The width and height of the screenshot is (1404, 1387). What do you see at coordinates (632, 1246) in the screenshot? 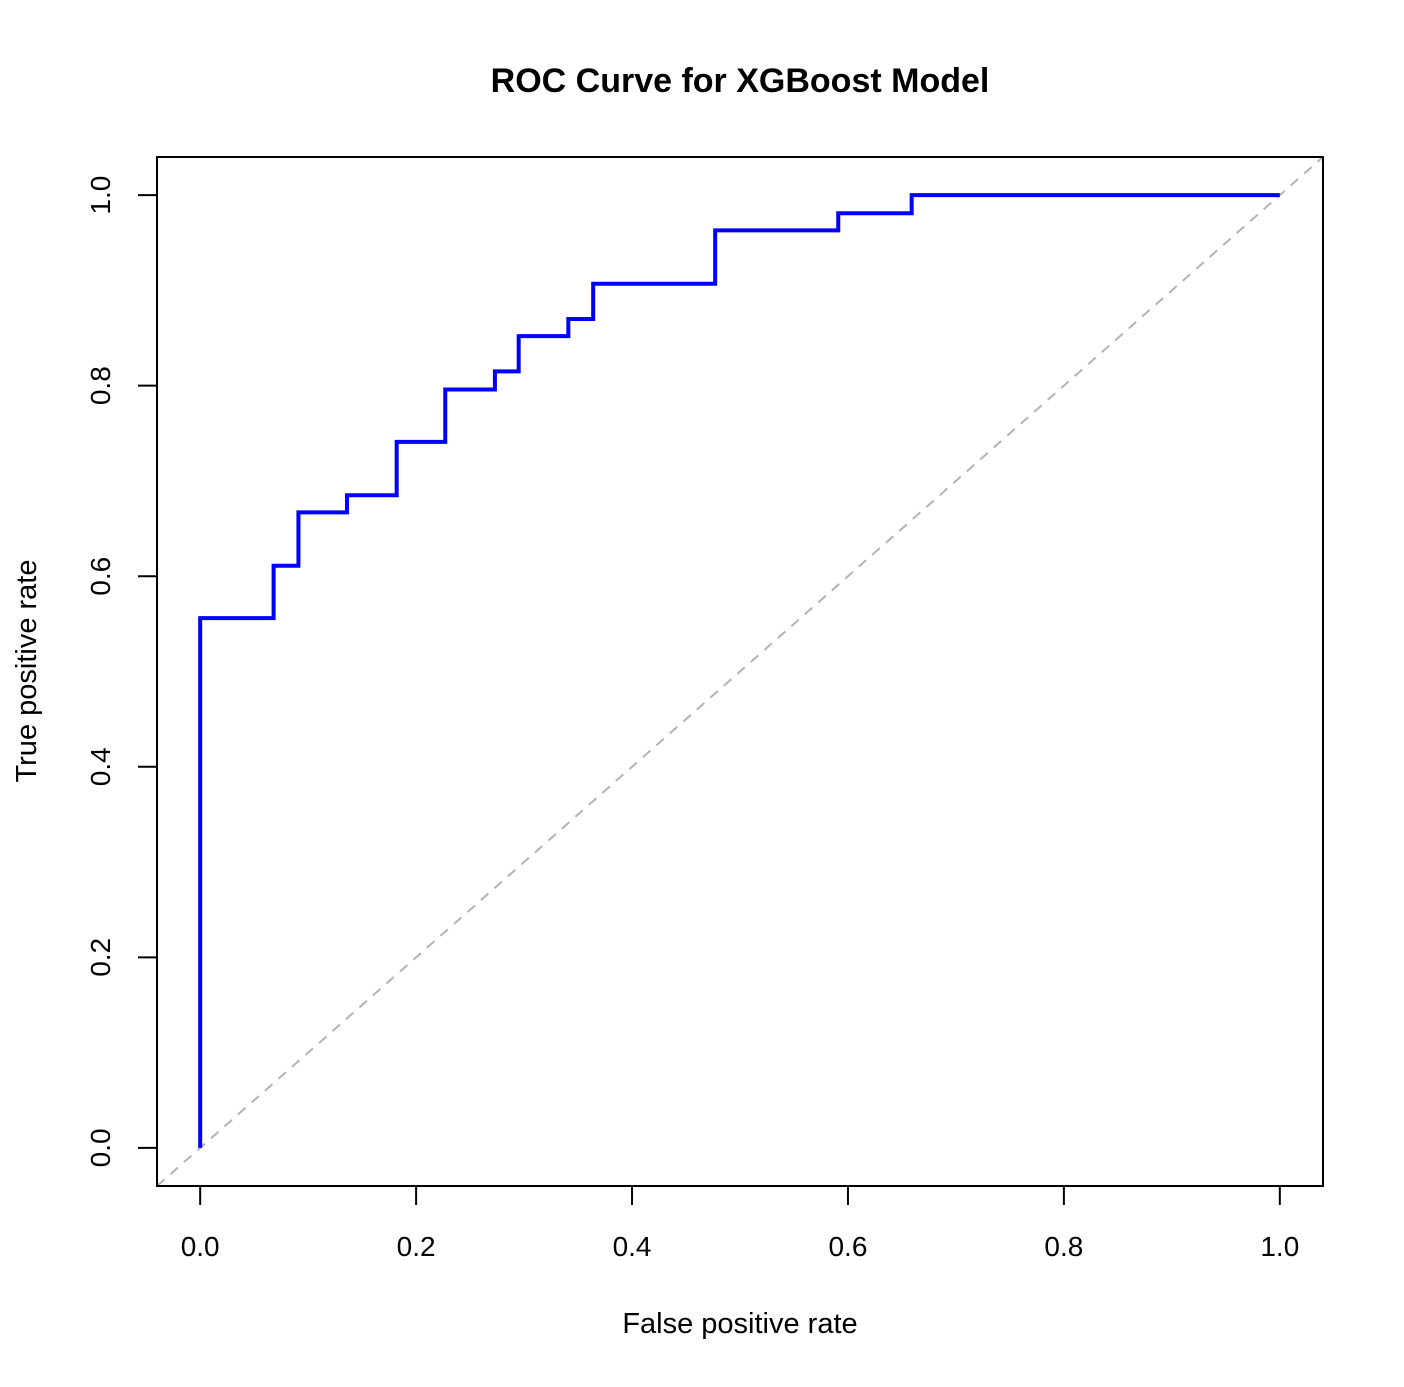
I see `x-tick-label: 0.4` at bounding box center [632, 1246].